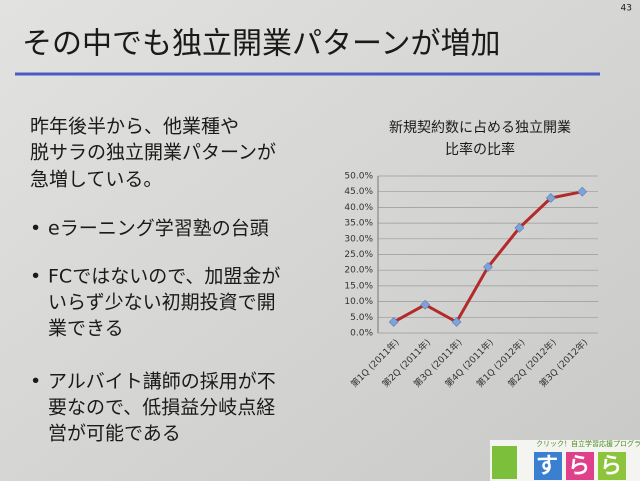  What do you see at coordinates (480, 149) in the screenshot?
I see `chart-title: 比率の比率` at bounding box center [480, 149].